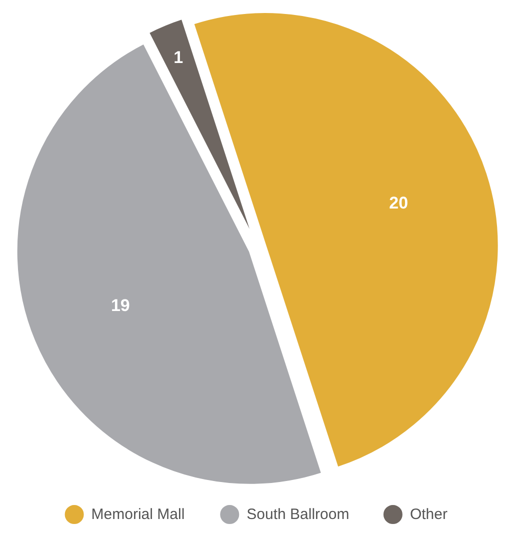  Describe the element at coordinates (138, 514) in the screenshot. I see `legend-label: Memorial Mall` at that location.